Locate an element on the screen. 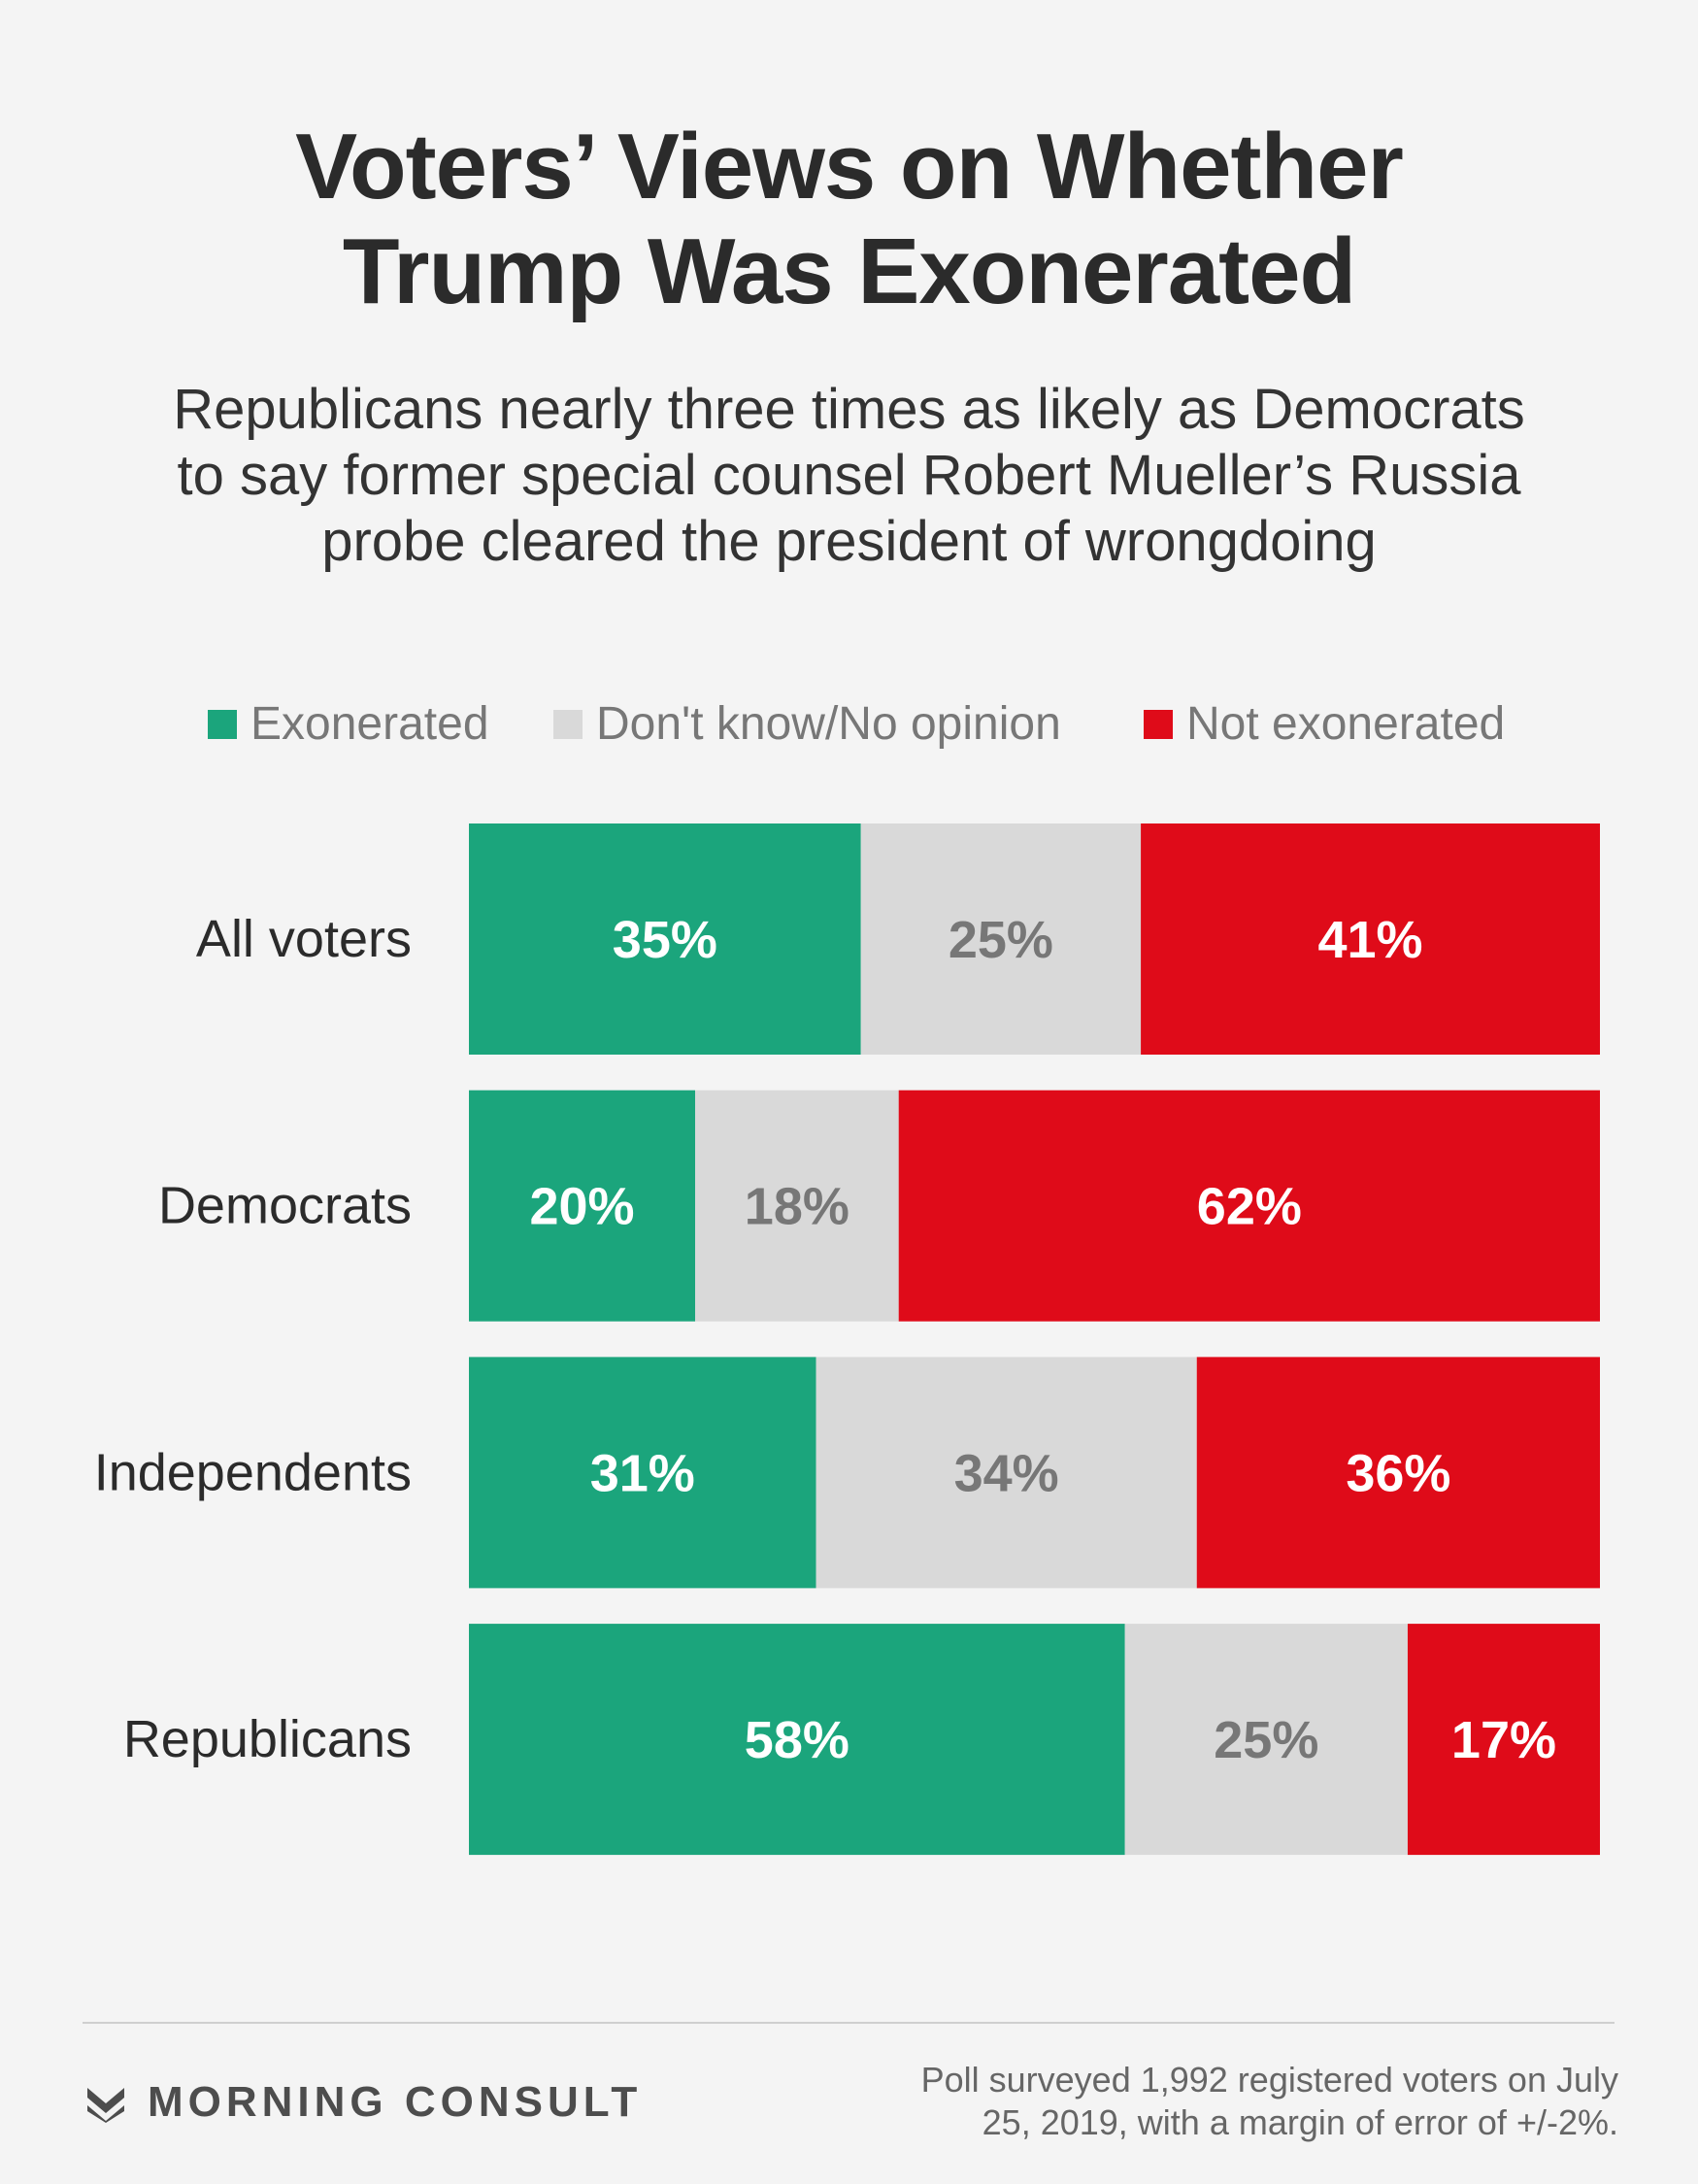  data-label-democrats-don-t-know-no-opinion: 18% is located at coordinates (797, 1207).